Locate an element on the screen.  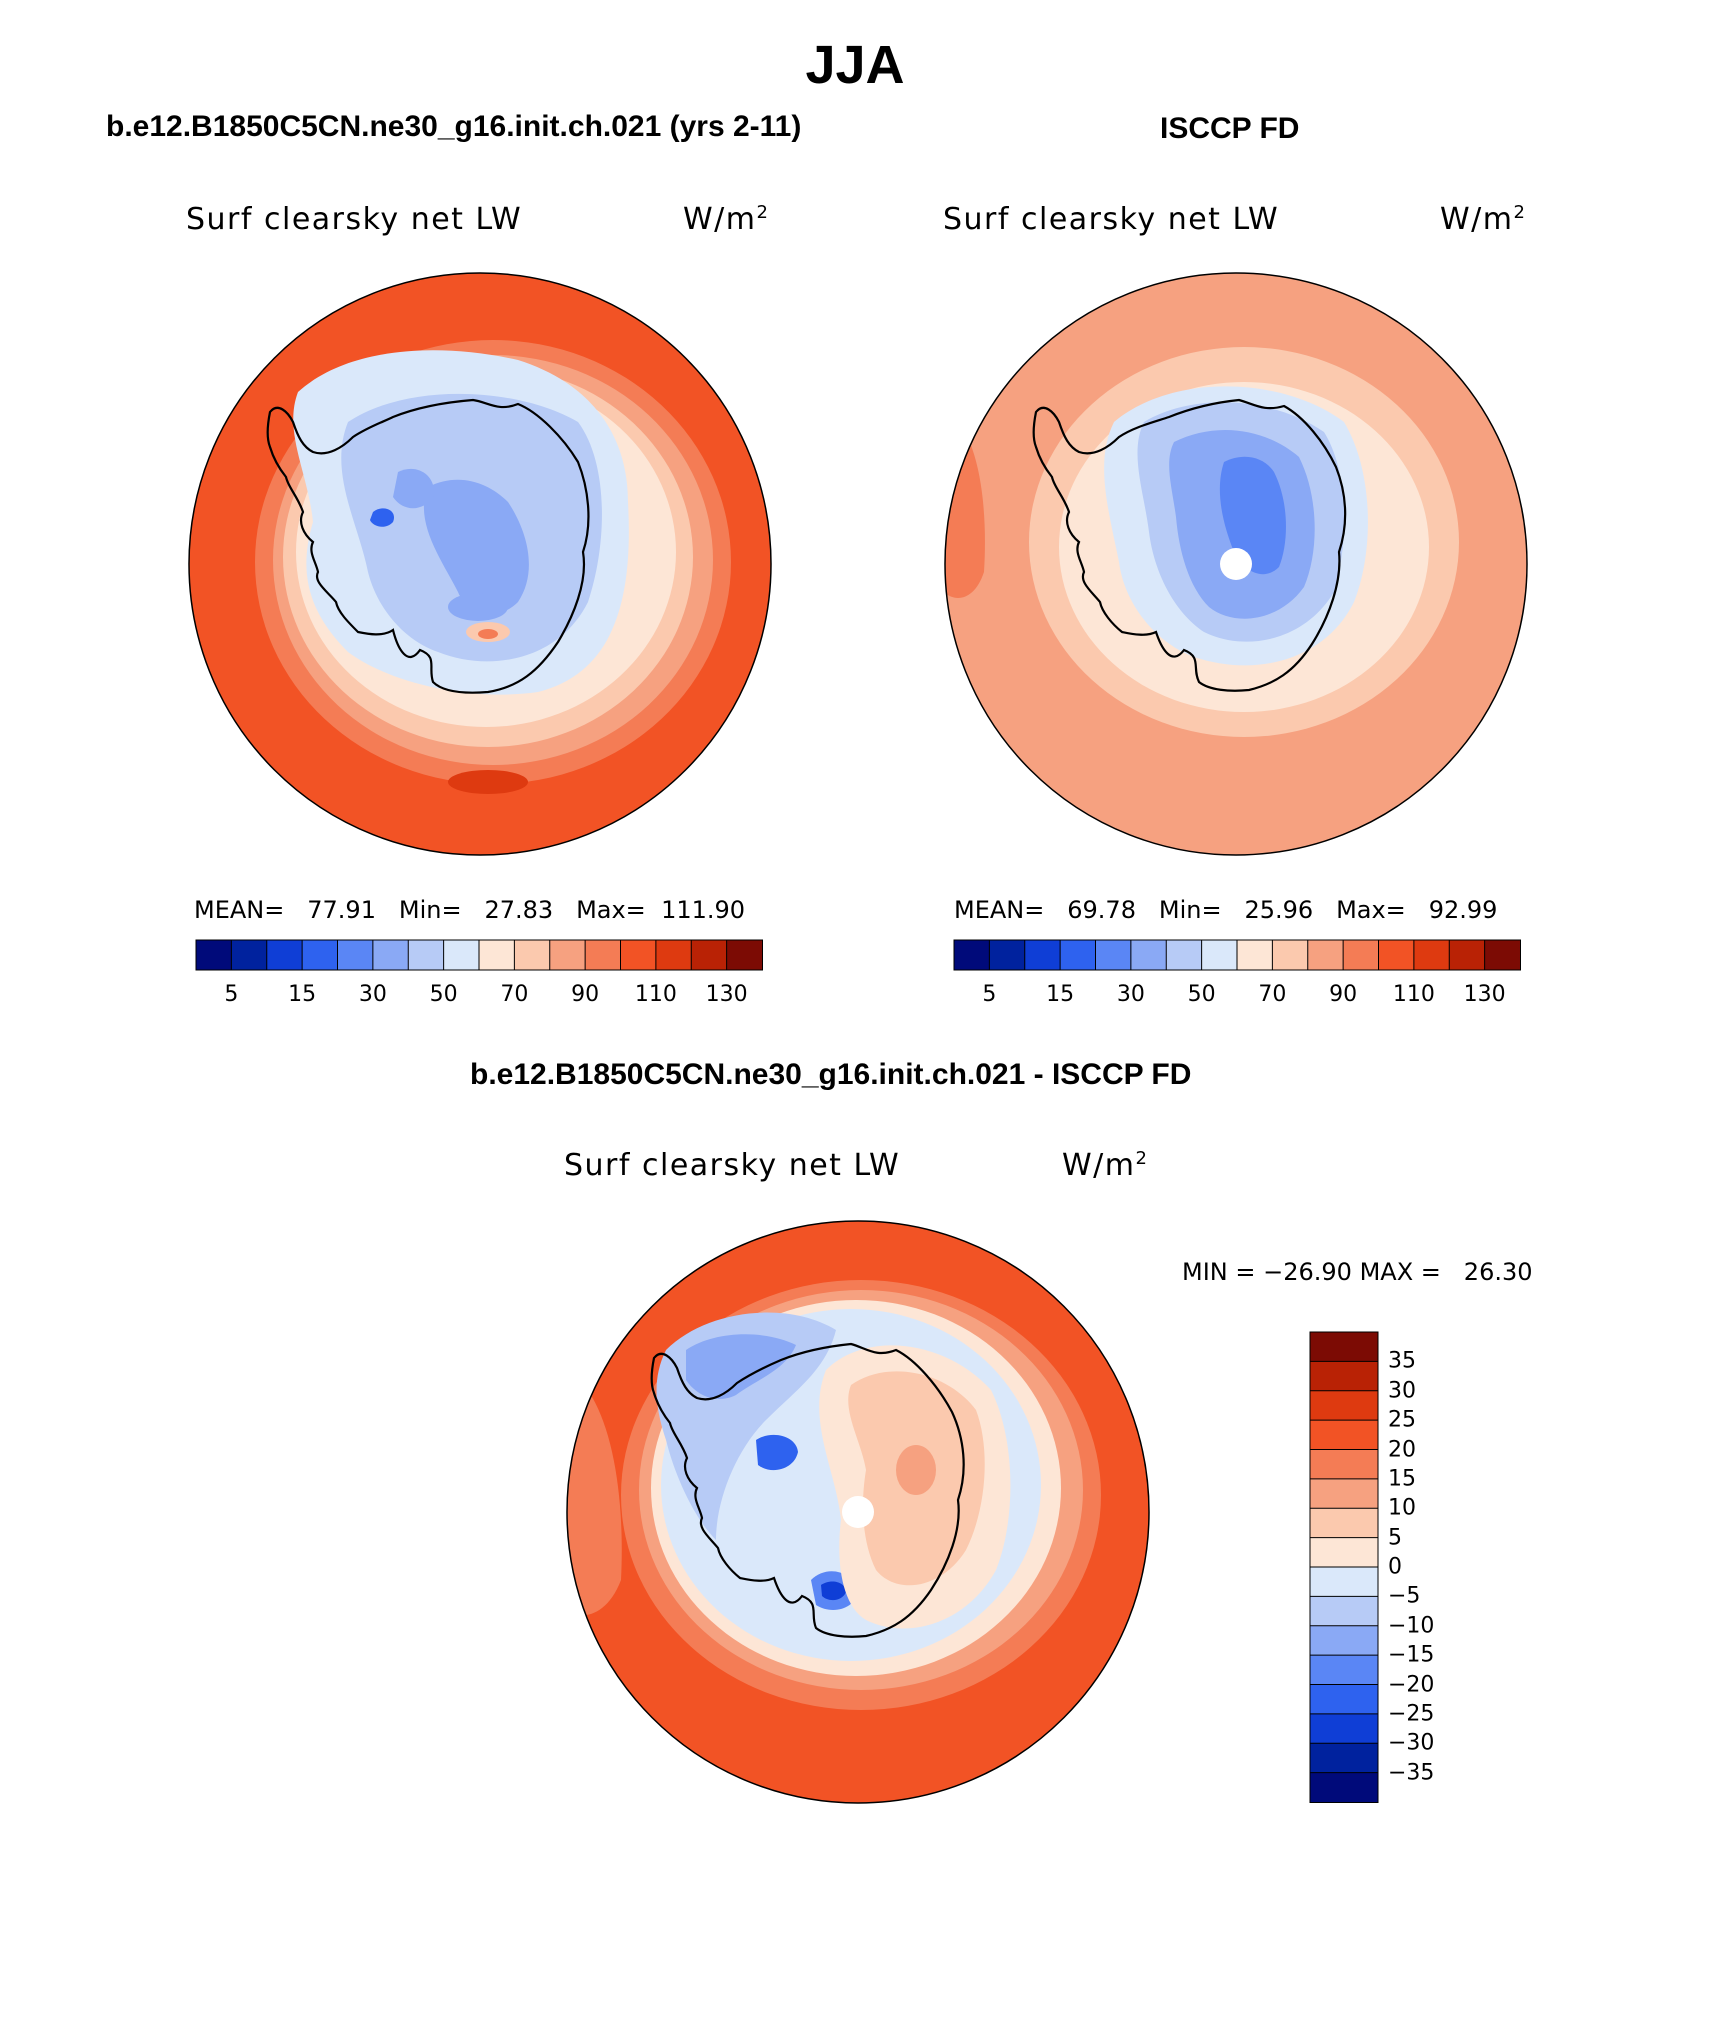
diff-min-value: −26.90 is located at coordinates (1307, 1272).